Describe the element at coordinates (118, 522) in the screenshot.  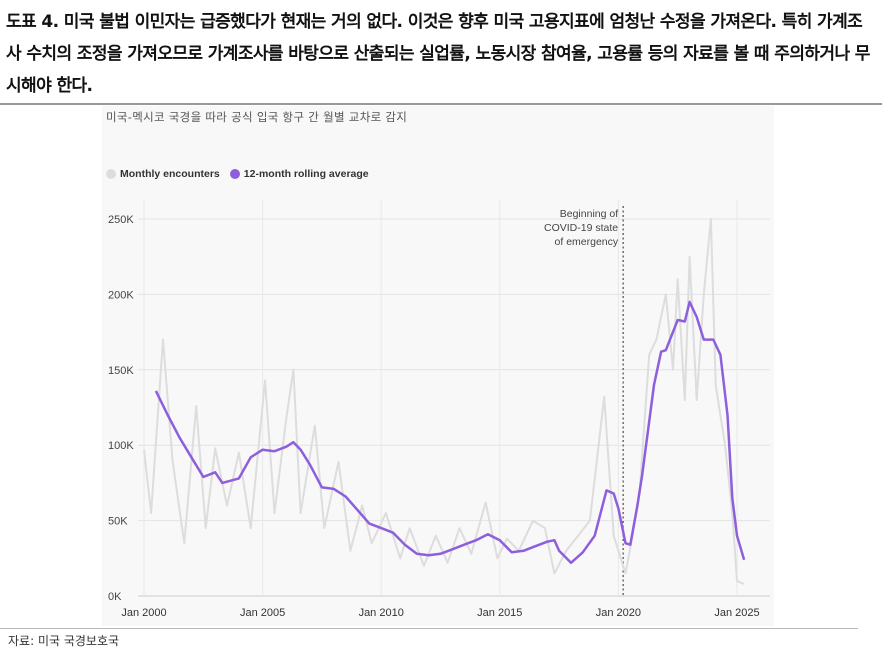
I see `y-tick-label: 50K` at that location.